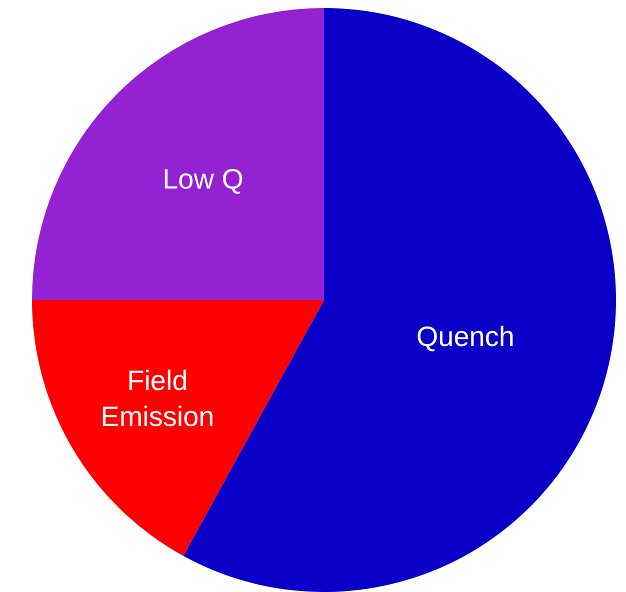 The height and width of the screenshot is (592, 626). What do you see at coordinates (157, 398) in the screenshot?
I see `slice-label: Field Emission` at bounding box center [157, 398].